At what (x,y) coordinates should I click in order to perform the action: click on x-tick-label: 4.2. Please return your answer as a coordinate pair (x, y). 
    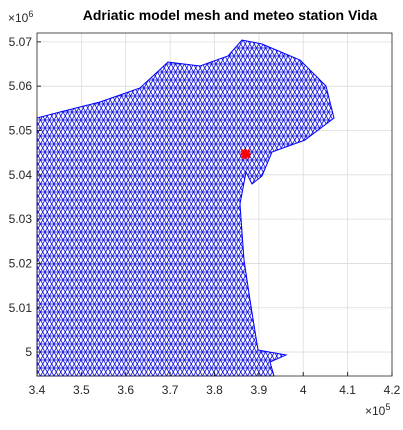
    Looking at the image, I should click on (392, 390).